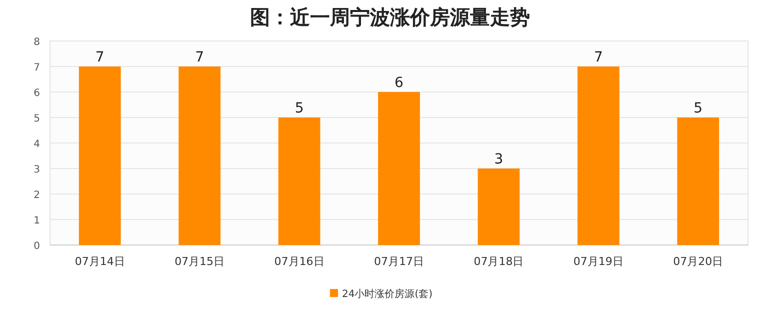  Describe the element at coordinates (698, 261) in the screenshot. I see `x-tick-label: 07月20日` at that location.